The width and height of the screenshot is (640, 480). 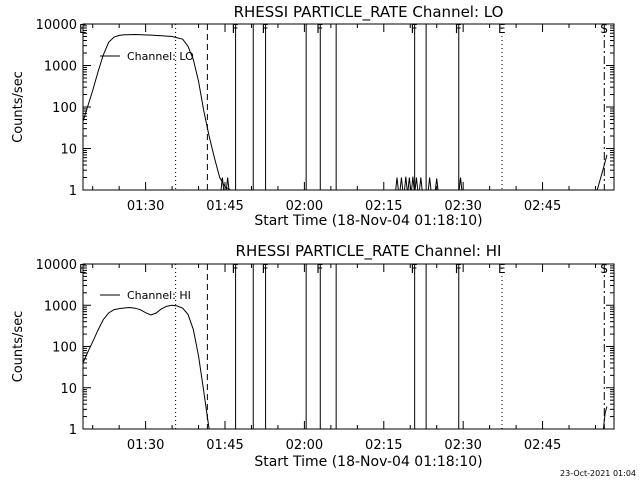 I want to click on chart-title: RHESSI PARTICLE_RATE Channel: HI, so click(x=369, y=251).